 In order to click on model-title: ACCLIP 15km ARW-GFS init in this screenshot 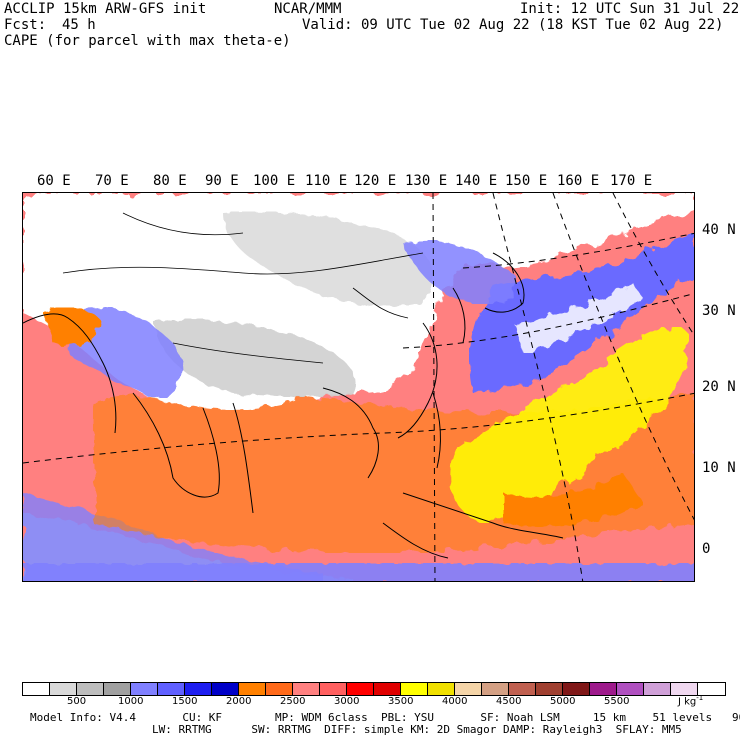, I will do `click(105, 9)`.